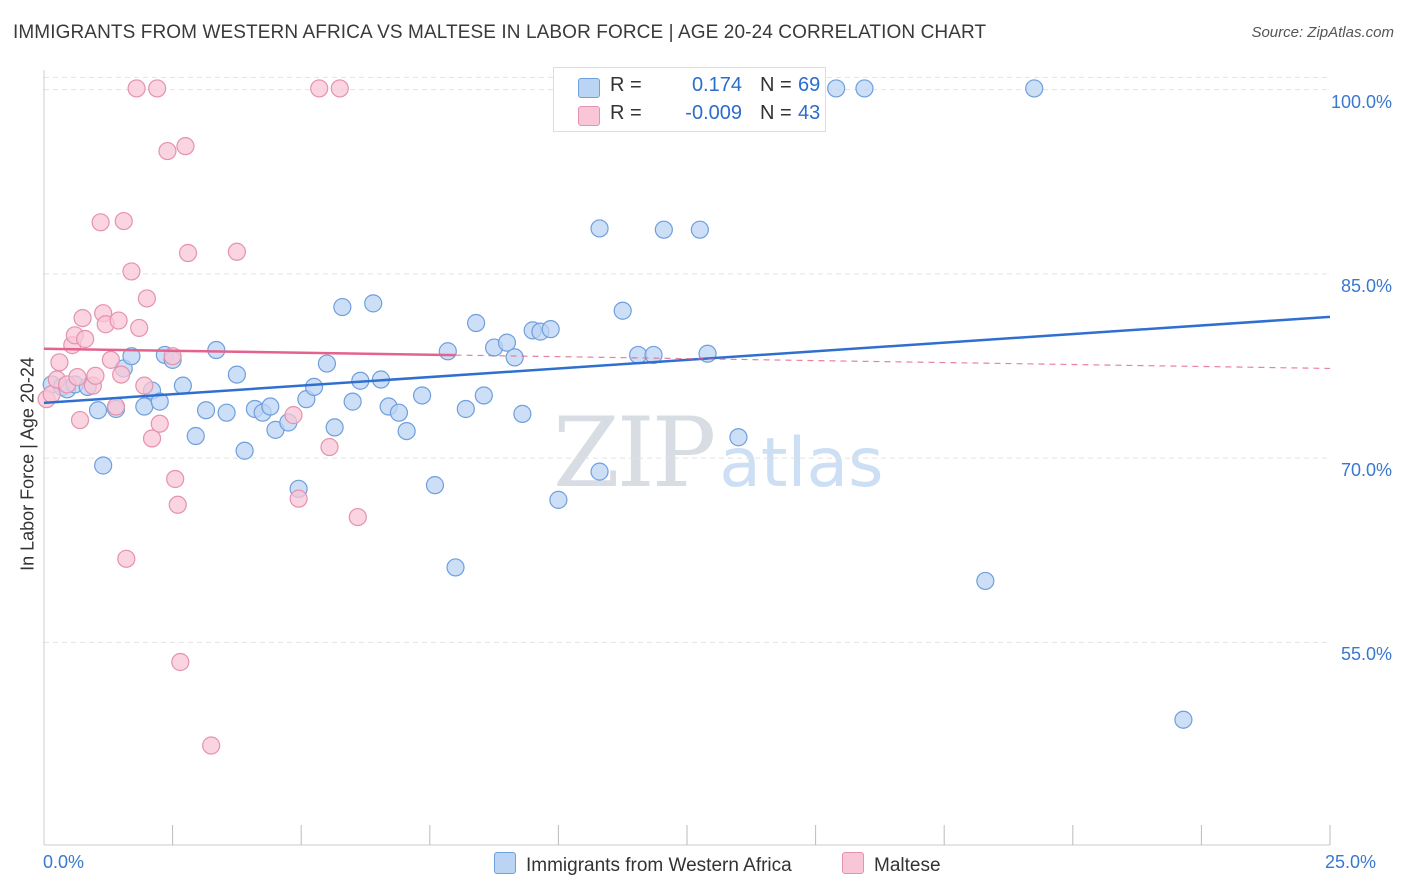 Image resolution: width=1406 pixels, height=892 pixels. What do you see at coordinates (907, 865) in the screenshot?
I see `bottom-legend-label: Maltese` at bounding box center [907, 865].